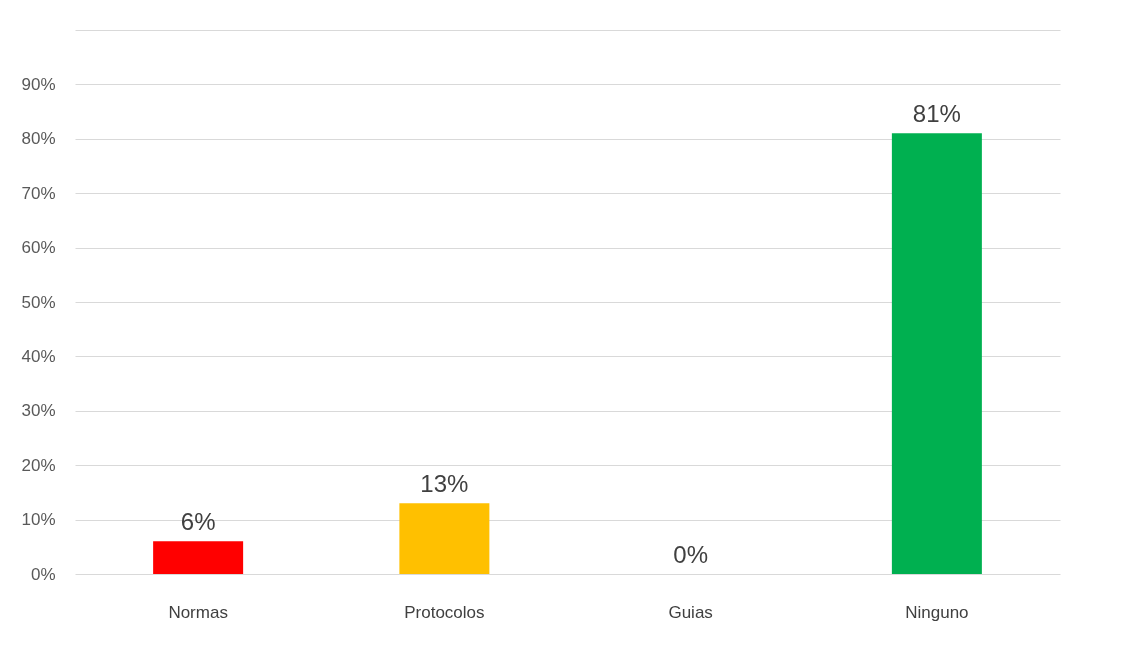 Image resolution: width=1138 pixels, height=668 pixels. I want to click on x-tick-label: Guias, so click(690, 612).